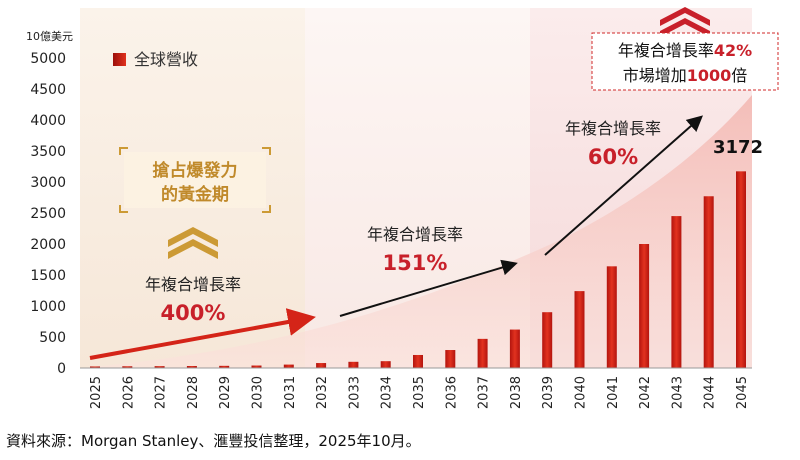  What do you see at coordinates (738, 147) in the screenshot?
I see `peak-value-label: 3172` at bounding box center [738, 147].